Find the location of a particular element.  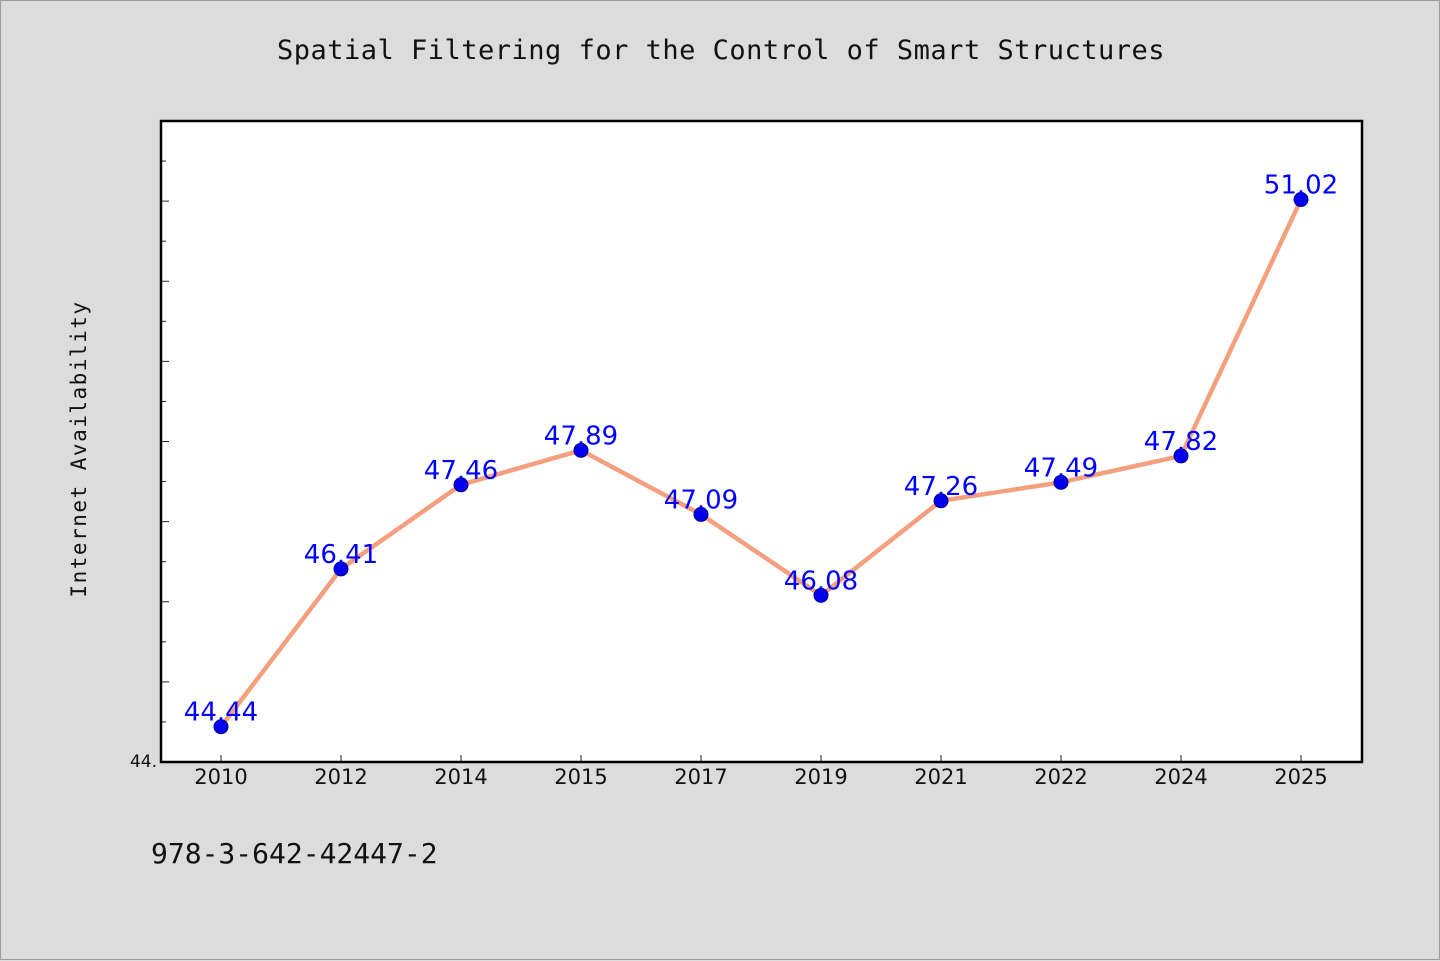

data-label: 47.09 is located at coordinates (701, 500).